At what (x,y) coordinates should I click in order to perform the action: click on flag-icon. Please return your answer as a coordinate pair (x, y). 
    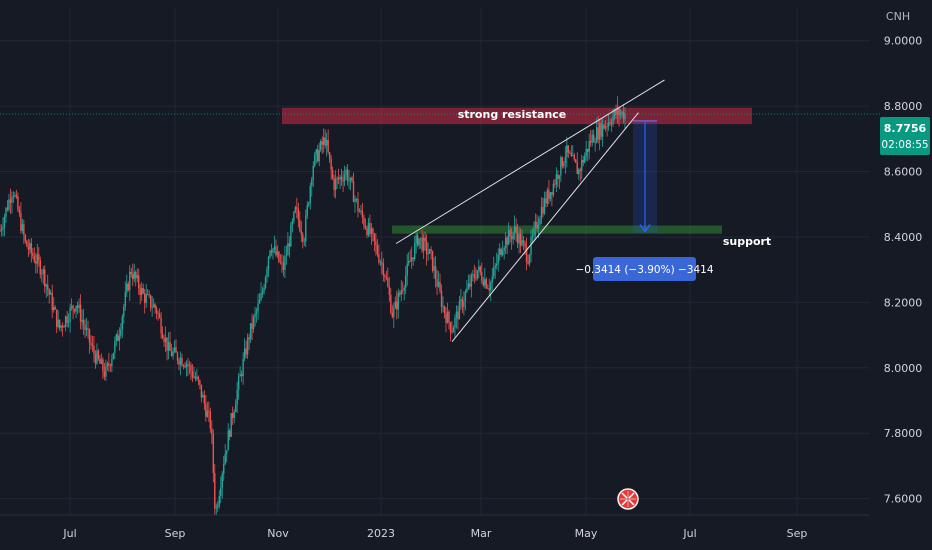
    Looking at the image, I should click on (628, 499).